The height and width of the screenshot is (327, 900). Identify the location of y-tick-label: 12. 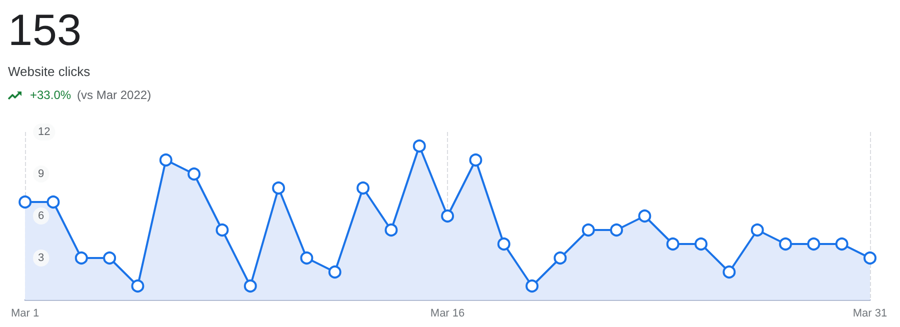
(44, 132).